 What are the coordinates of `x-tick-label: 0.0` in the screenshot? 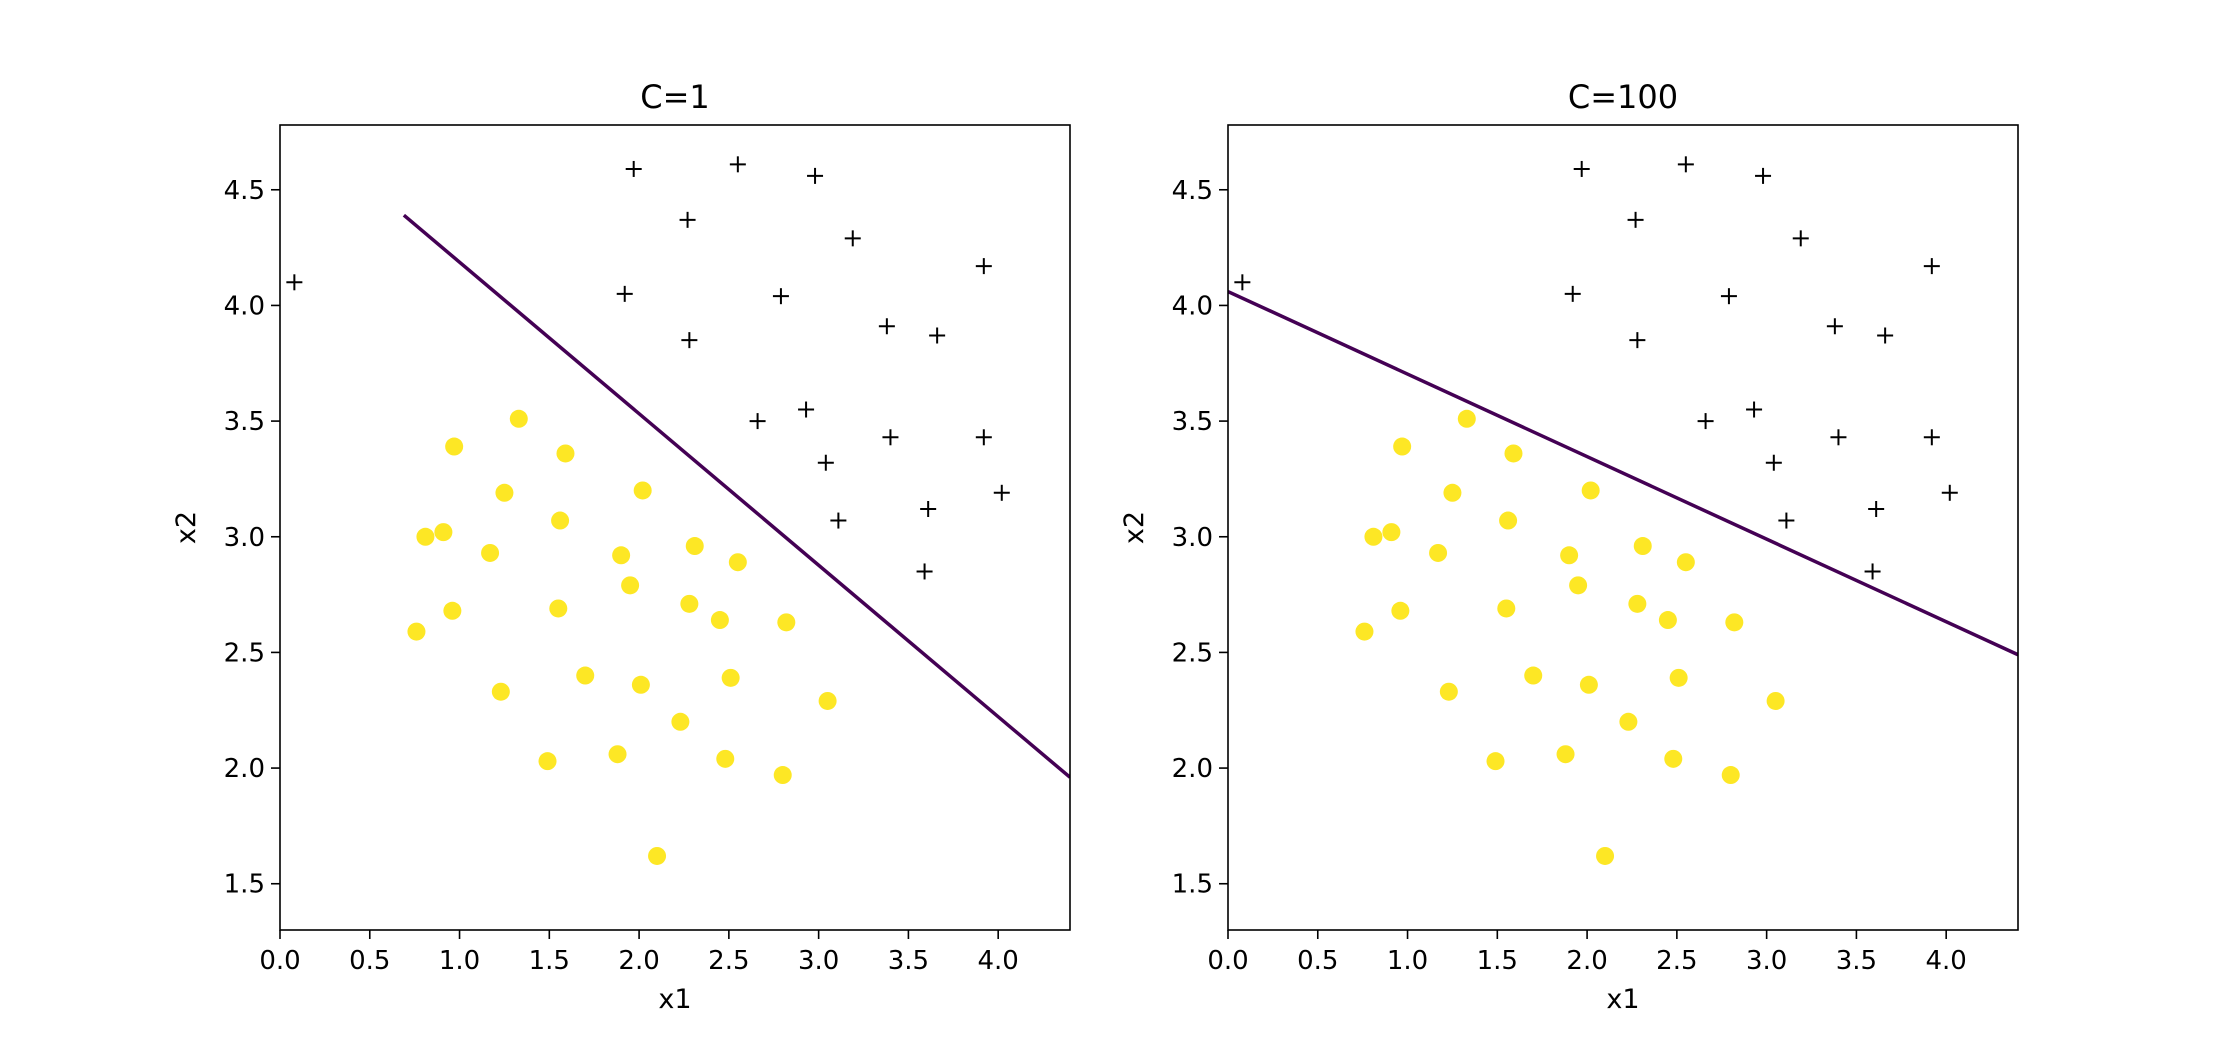 It's located at (279, 961).